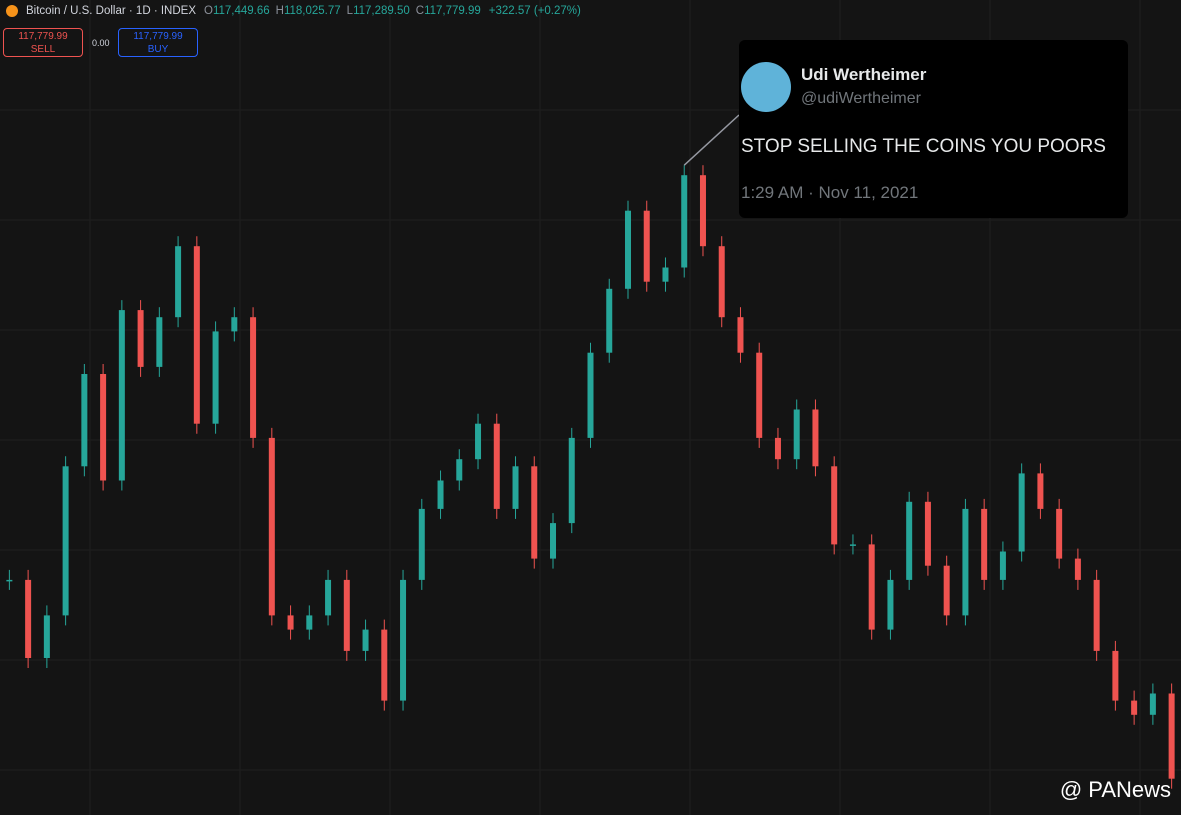 This screenshot has height=815, width=1181. What do you see at coordinates (208, 11) in the screenshot?
I see `ohlc-key: O` at bounding box center [208, 11].